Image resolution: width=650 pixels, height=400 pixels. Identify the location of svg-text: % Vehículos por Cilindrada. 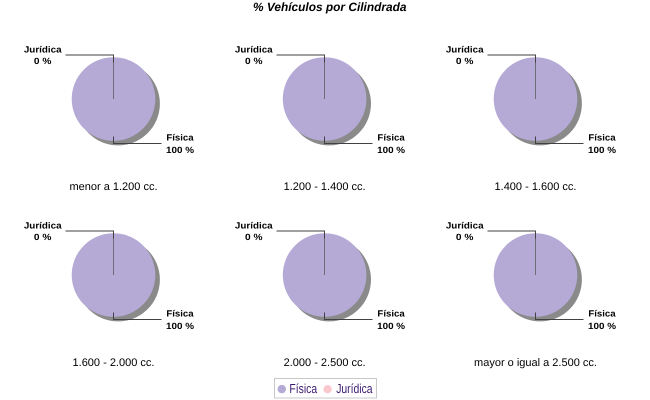
(330, 7).